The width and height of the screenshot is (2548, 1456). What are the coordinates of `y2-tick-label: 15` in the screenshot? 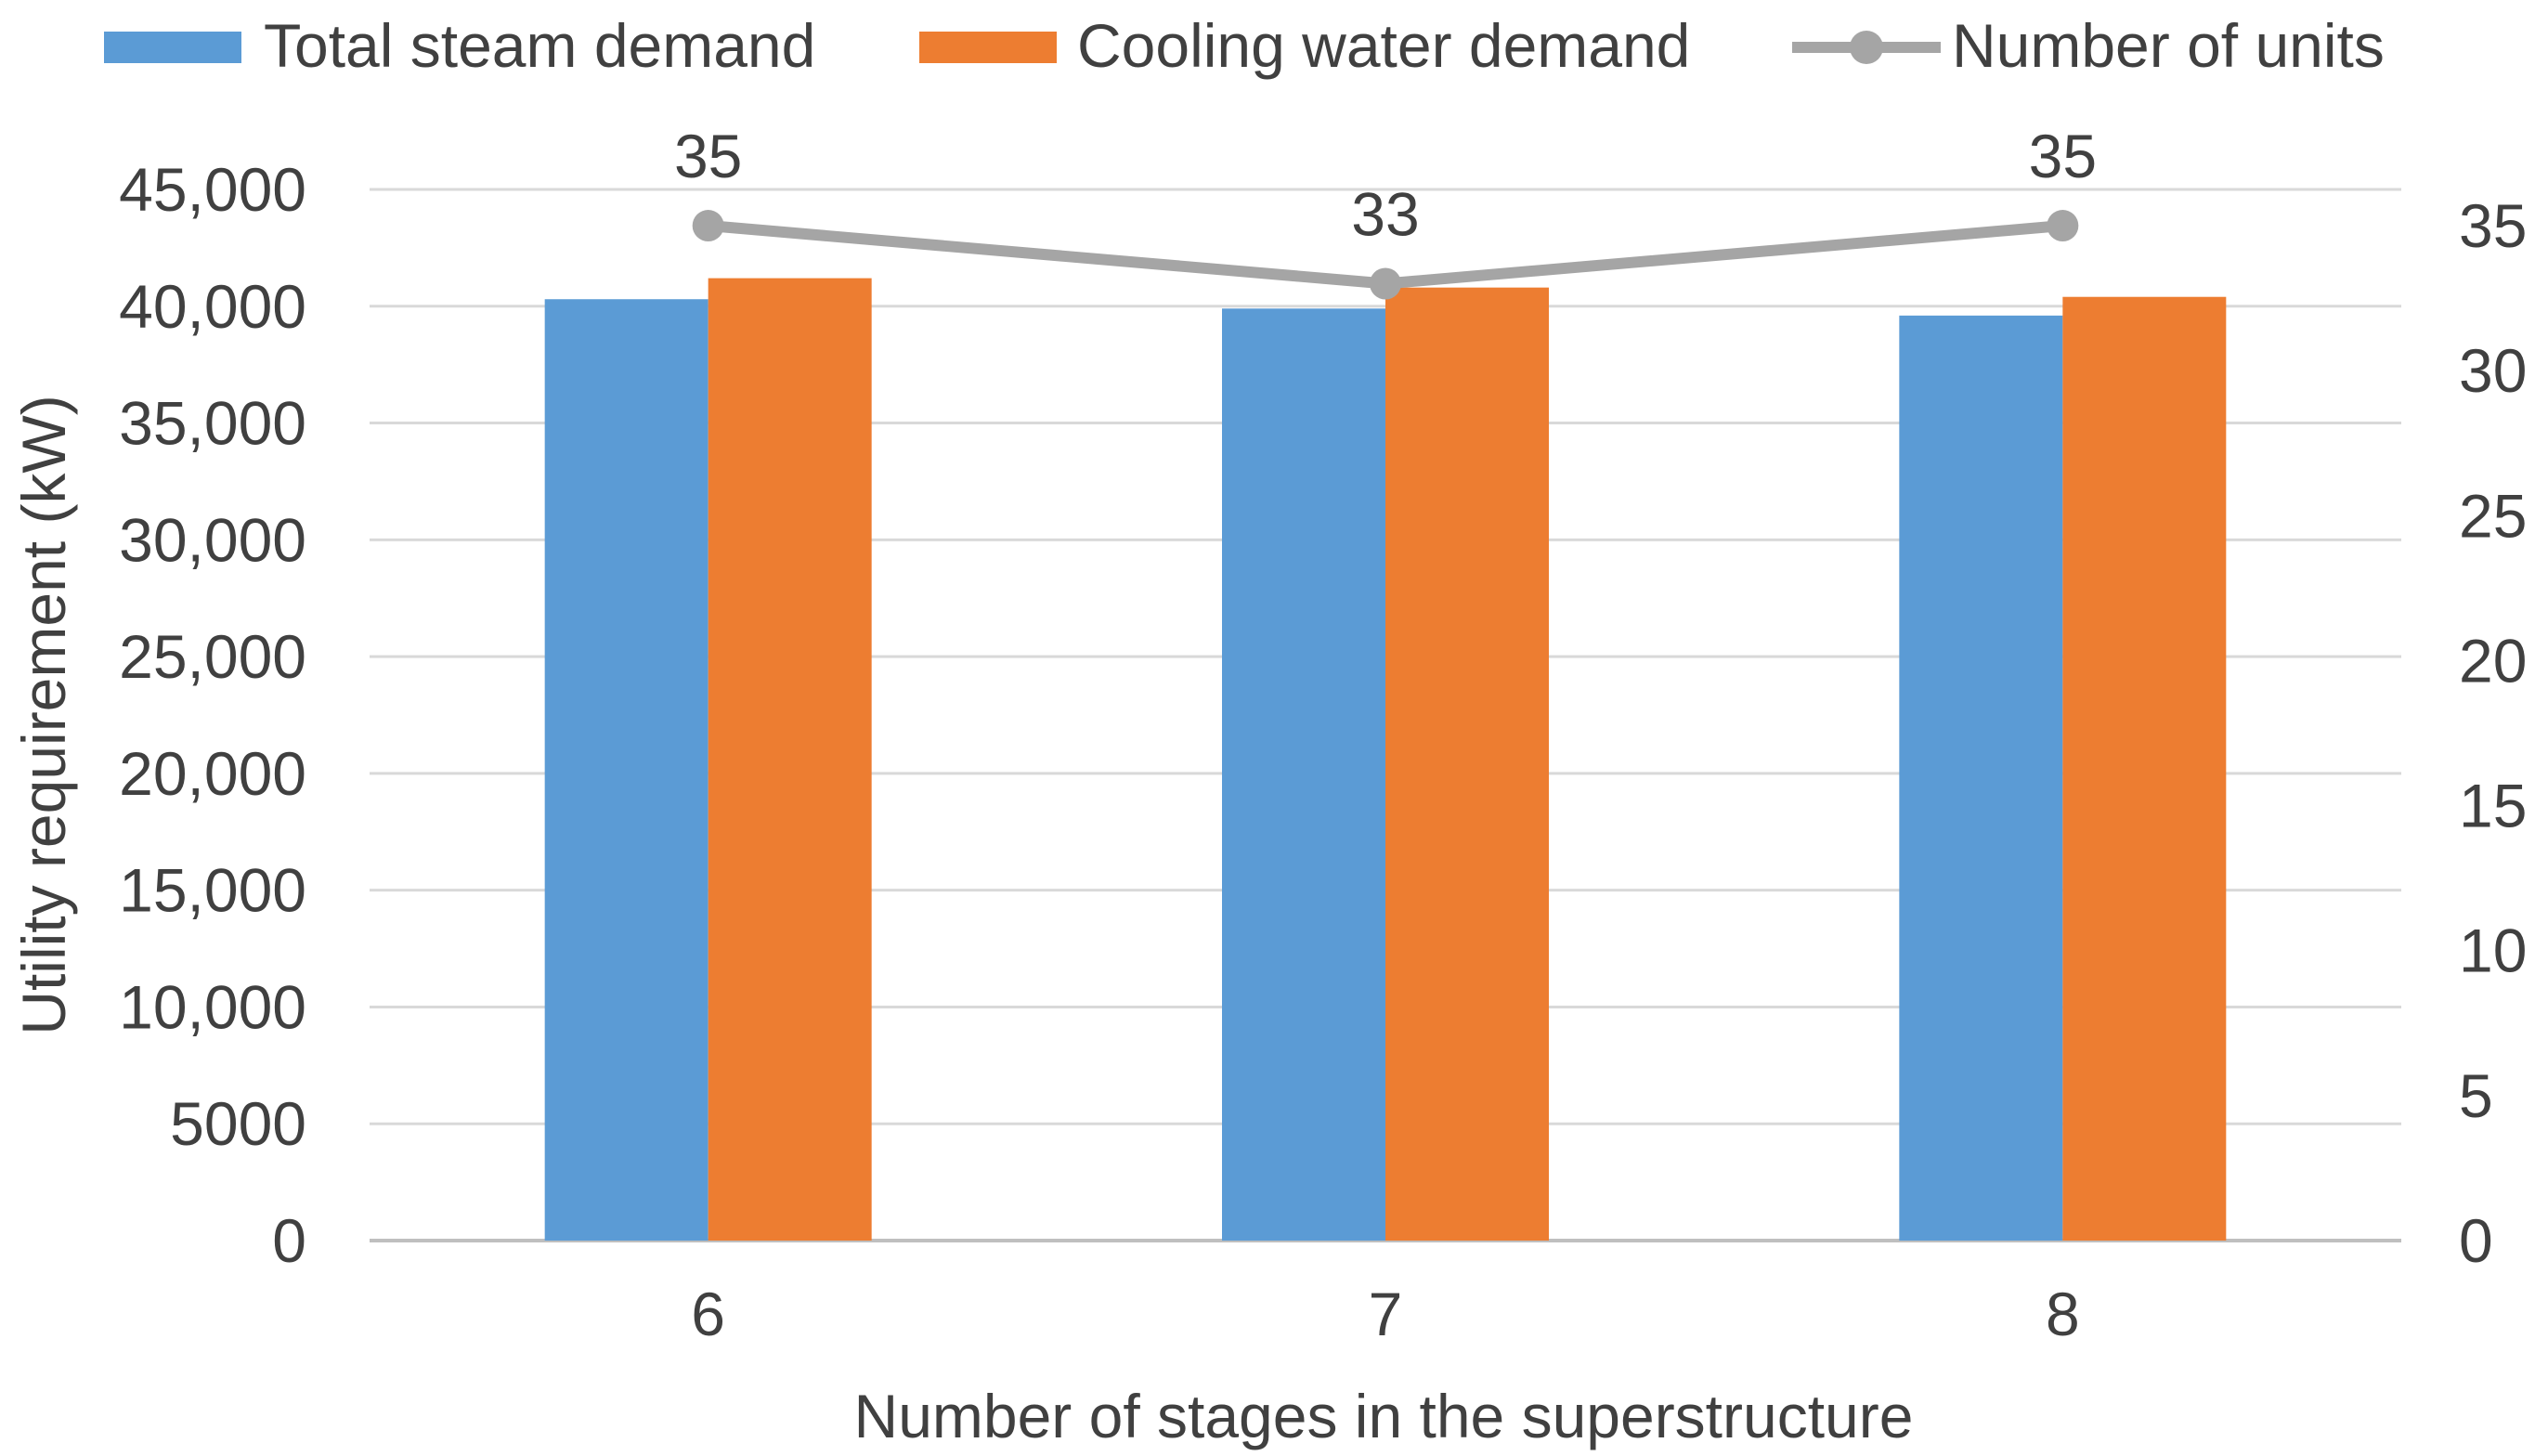 It's located at (2493, 806).